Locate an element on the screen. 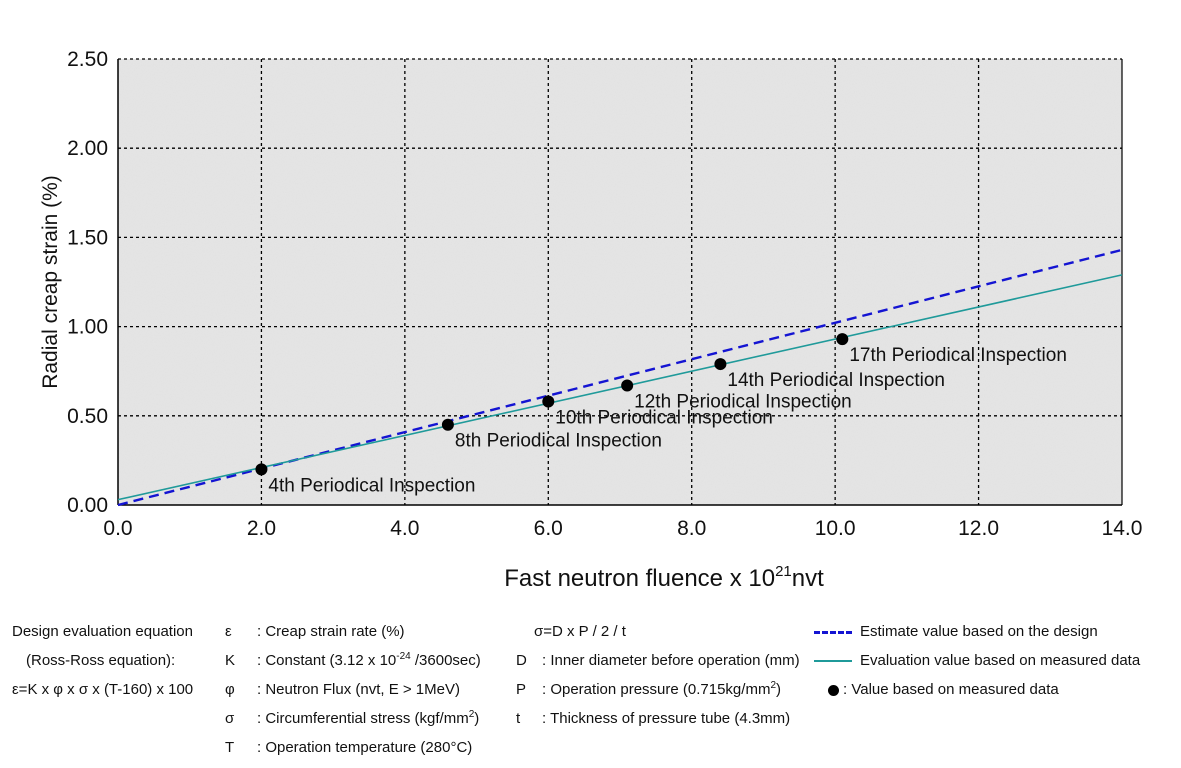  x-tick-label: 2.0 is located at coordinates (261, 528).